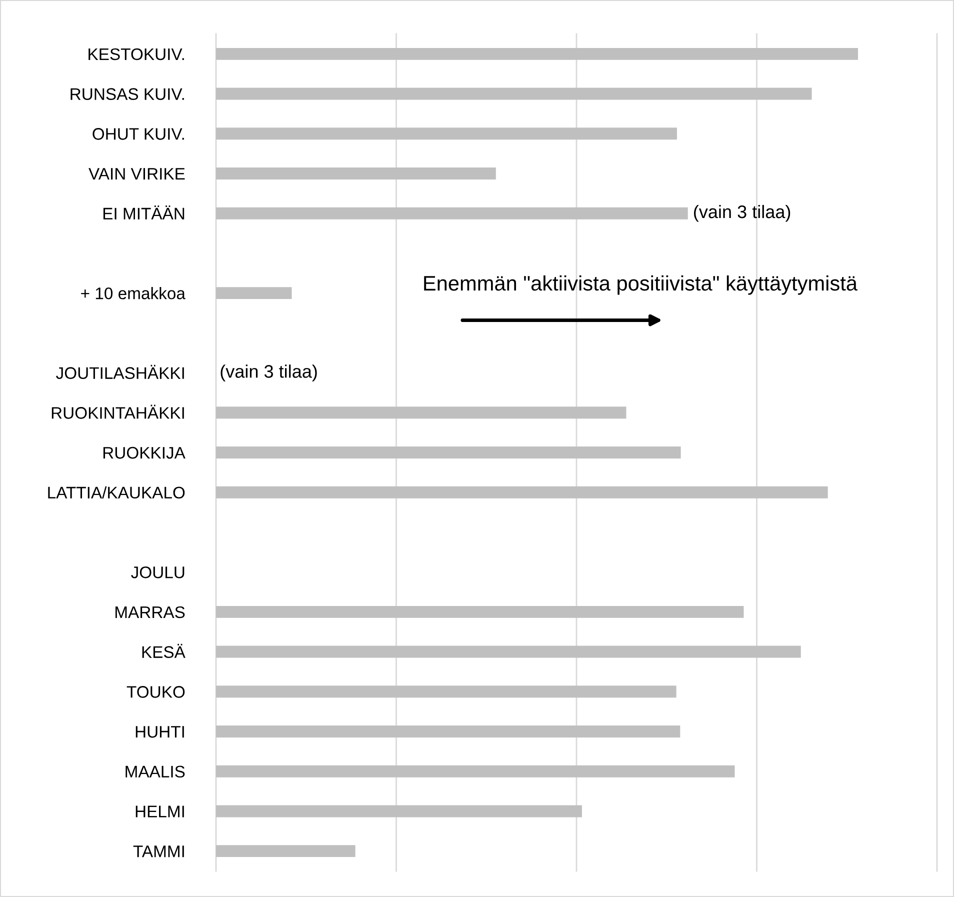 The width and height of the screenshot is (954, 897). I want to click on y-tick-label: JOUTILASHÄKKI, so click(120, 371).